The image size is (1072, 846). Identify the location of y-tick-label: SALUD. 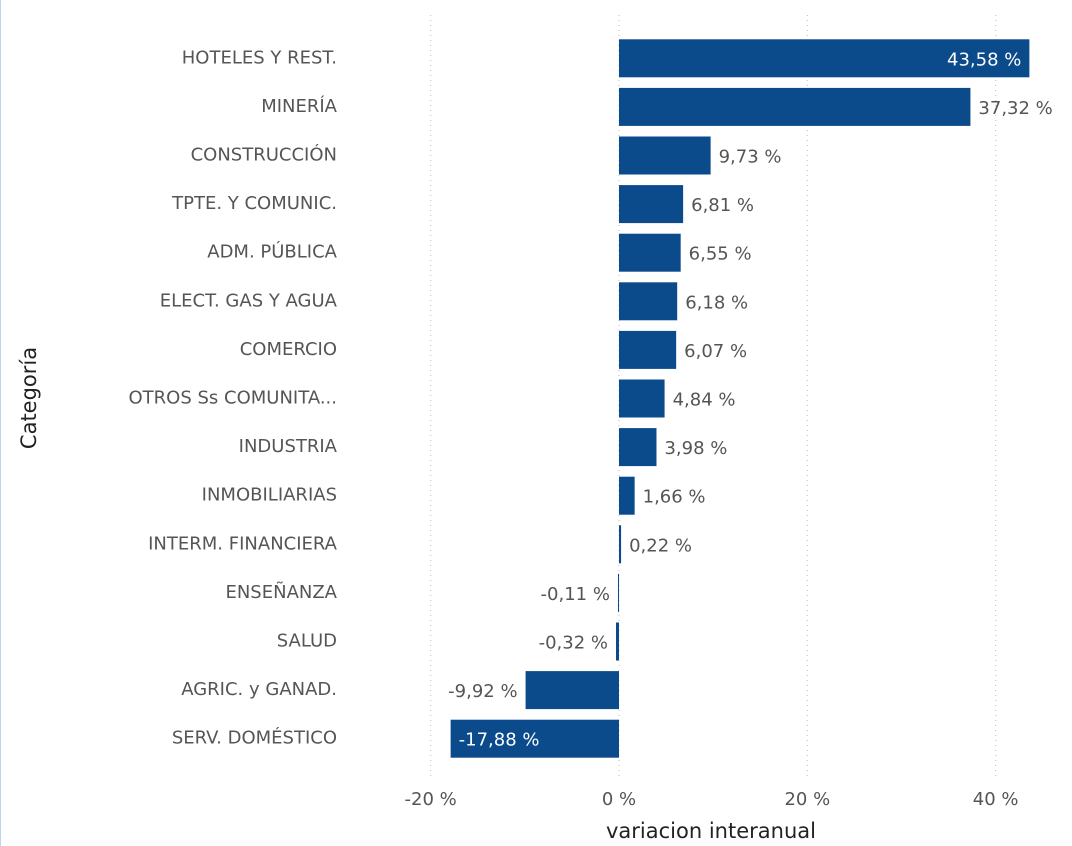
(307, 641).